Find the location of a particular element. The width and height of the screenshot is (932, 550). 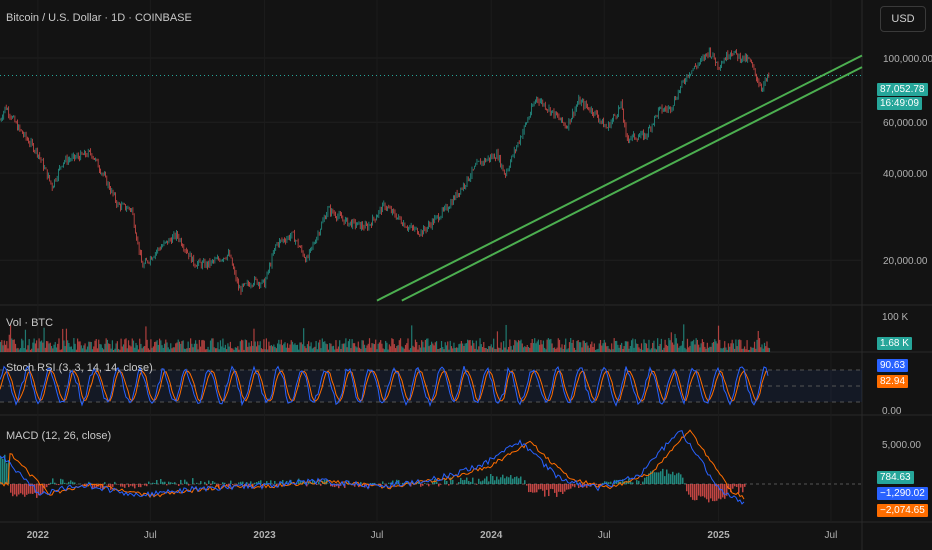

x-tick-label: Jul is located at coordinates (150, 535).